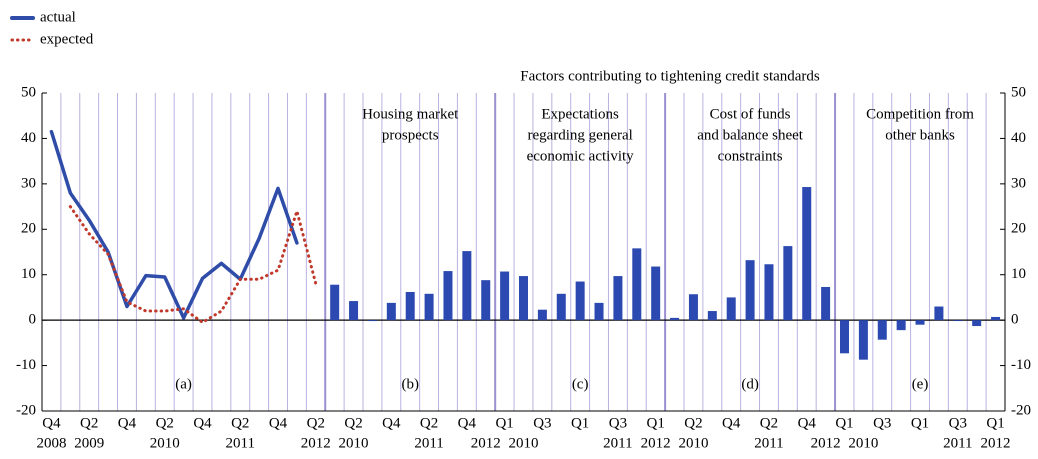 The width and height of the screenshot is (1038, 459). Describe the element at coordinates (28, 274) in the screenshot. I see `y-tick-label: 10` at that location.